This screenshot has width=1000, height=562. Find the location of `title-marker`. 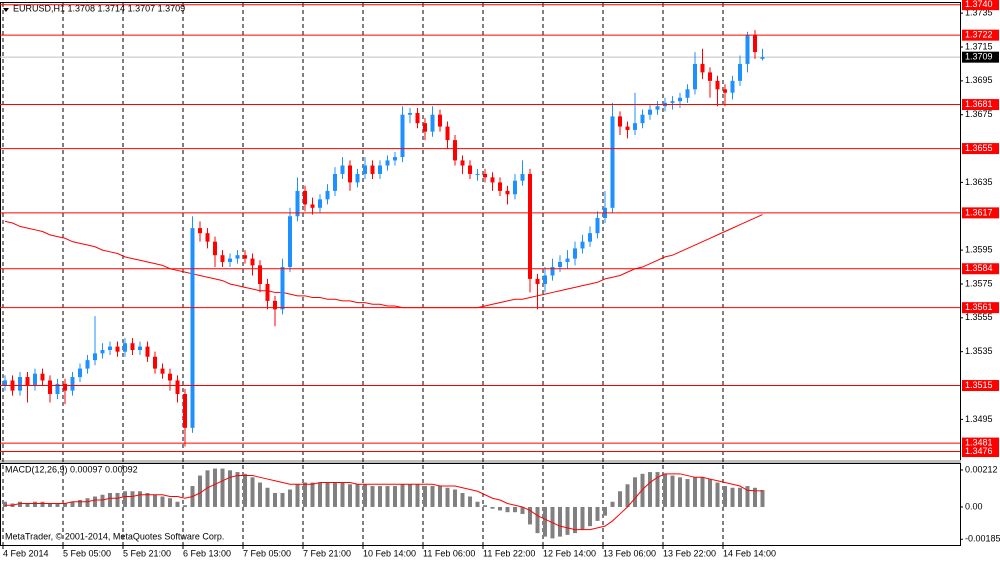

title-marker is located at coordinates (6, 10).